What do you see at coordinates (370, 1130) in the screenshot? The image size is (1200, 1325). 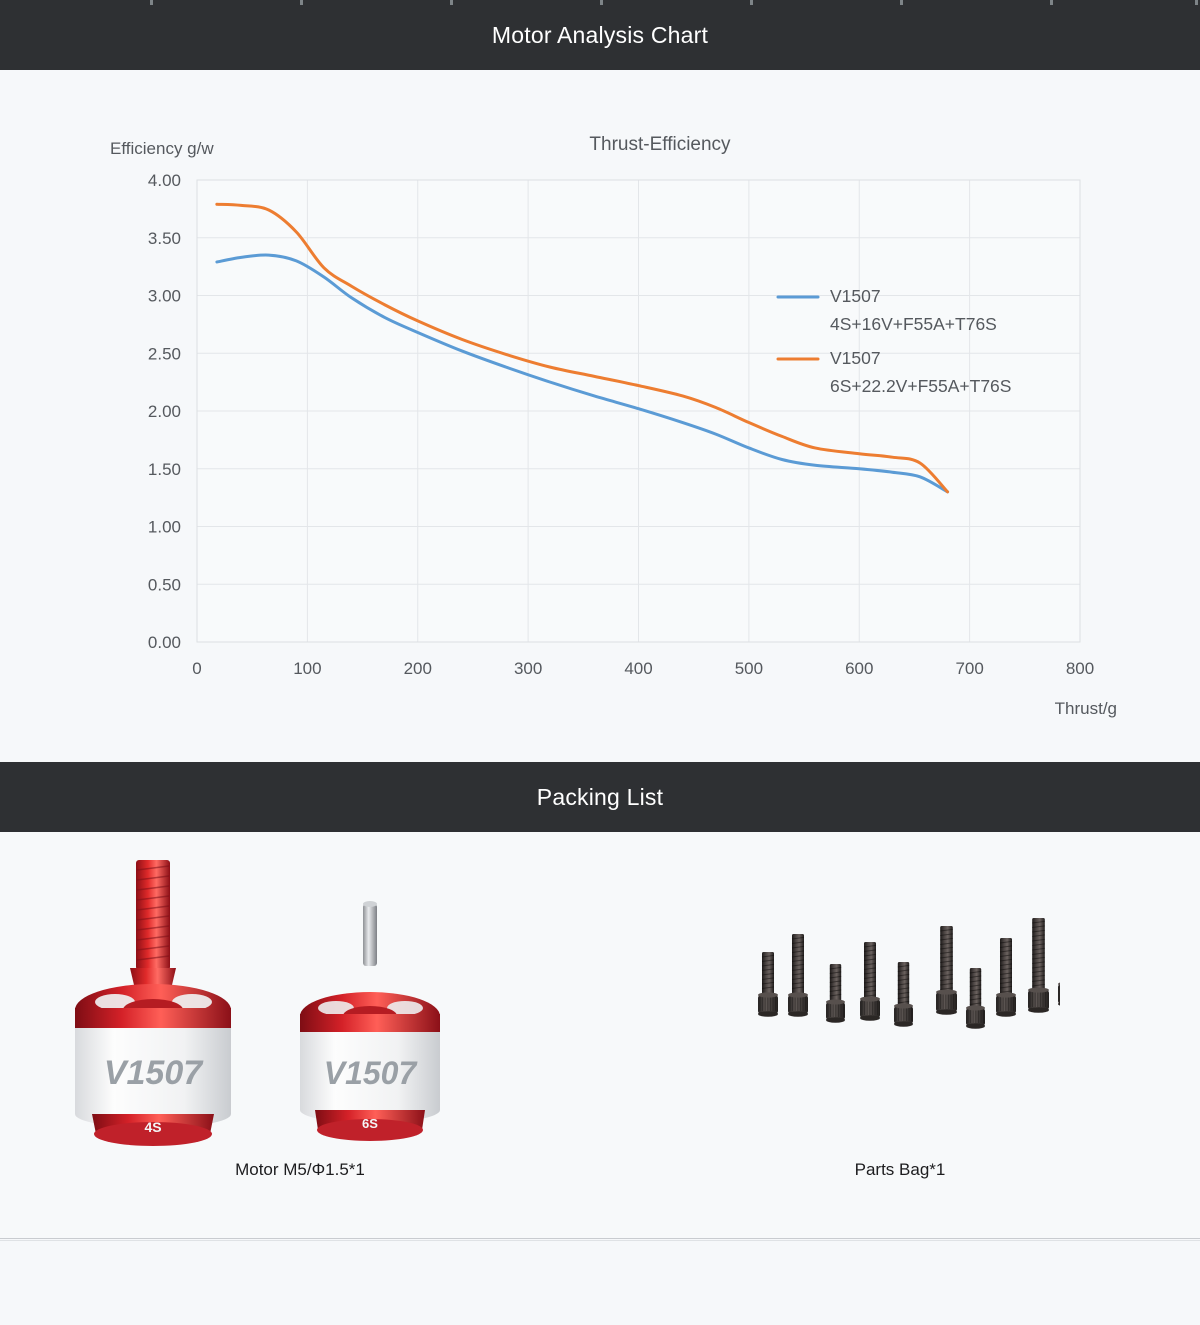 I see `motor-6s-base-bottom` at bounding box center [370, 1130].